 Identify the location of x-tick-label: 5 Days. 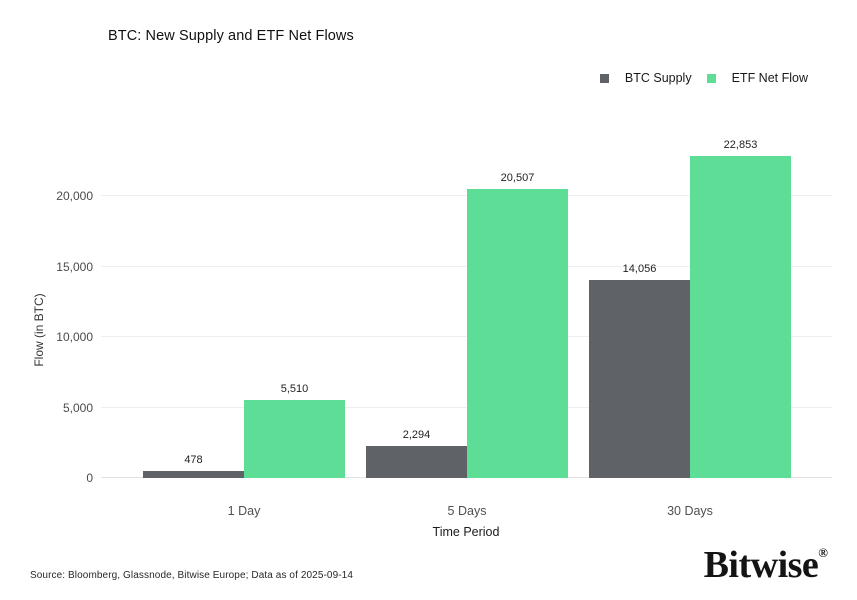
(467, 511).